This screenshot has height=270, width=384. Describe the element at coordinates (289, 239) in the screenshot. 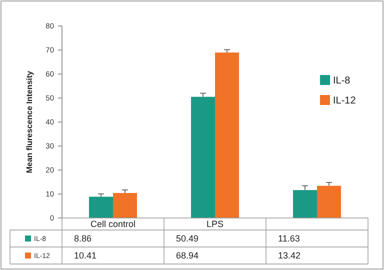

I see `data-label: 11.63` at that location.